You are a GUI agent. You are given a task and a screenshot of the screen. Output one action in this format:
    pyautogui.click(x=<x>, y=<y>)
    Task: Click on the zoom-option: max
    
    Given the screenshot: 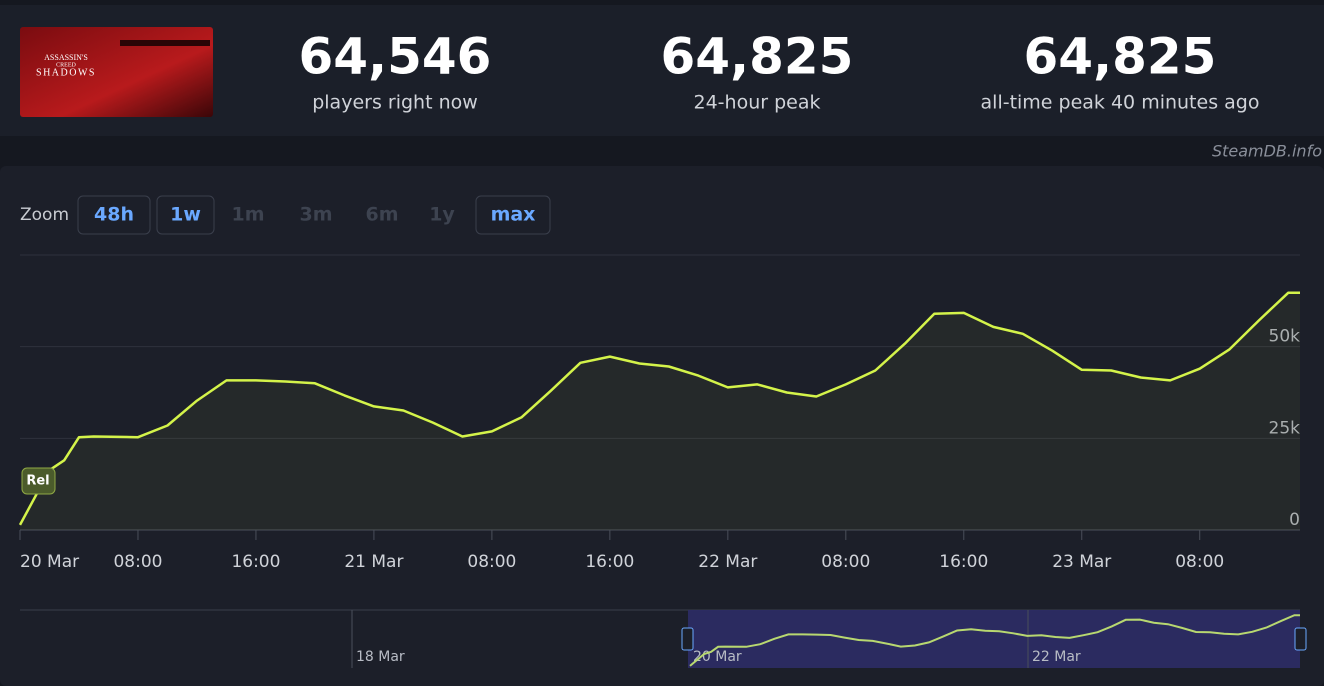 What is the action you would take?
    pyautogui.click(x=513, y=215)
    